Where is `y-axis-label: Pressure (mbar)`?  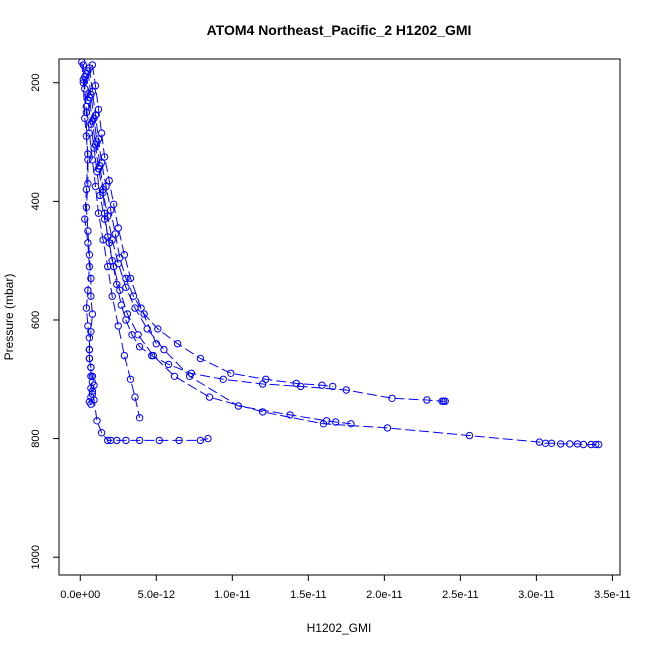
y-axis-label: Pressure (mbar) is located at coordinates (9, 317).